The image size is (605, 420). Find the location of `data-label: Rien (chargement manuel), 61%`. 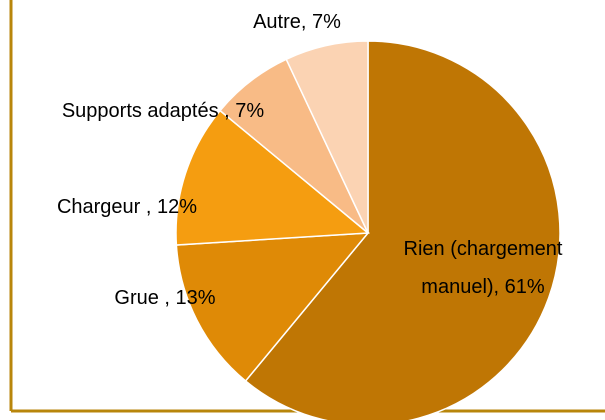

data-label: Rien (chargement manuel), 61% is located at coordinates (483, 268).